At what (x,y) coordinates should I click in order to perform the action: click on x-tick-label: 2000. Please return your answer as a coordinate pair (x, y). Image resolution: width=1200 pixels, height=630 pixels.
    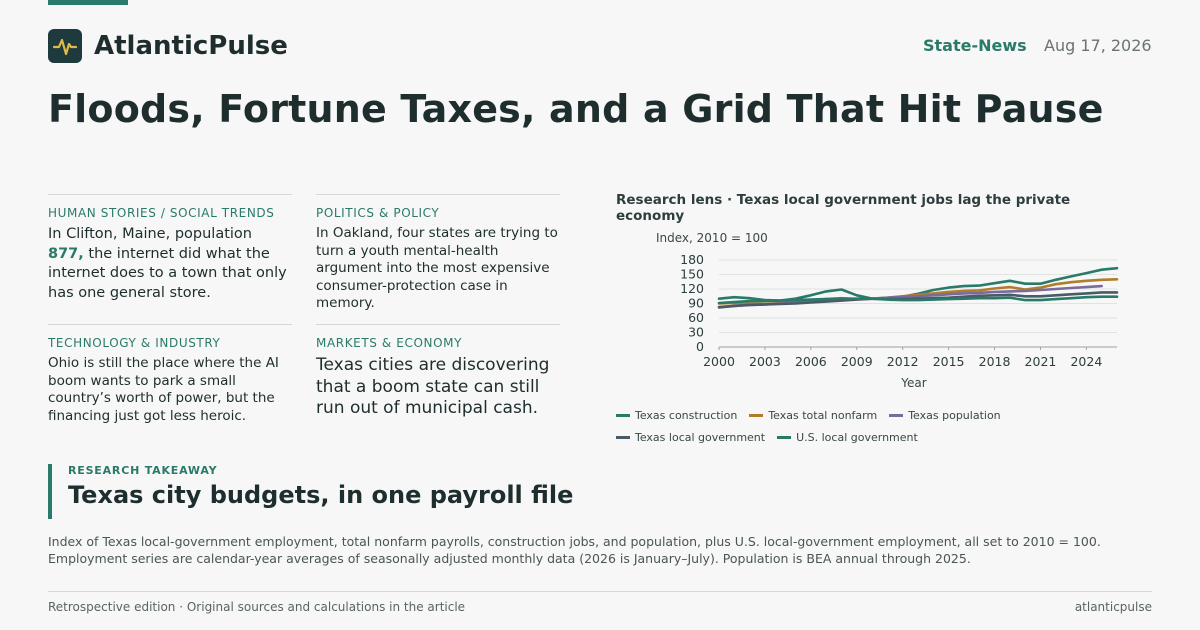
    Looking at the image, I should click on (719, 361).